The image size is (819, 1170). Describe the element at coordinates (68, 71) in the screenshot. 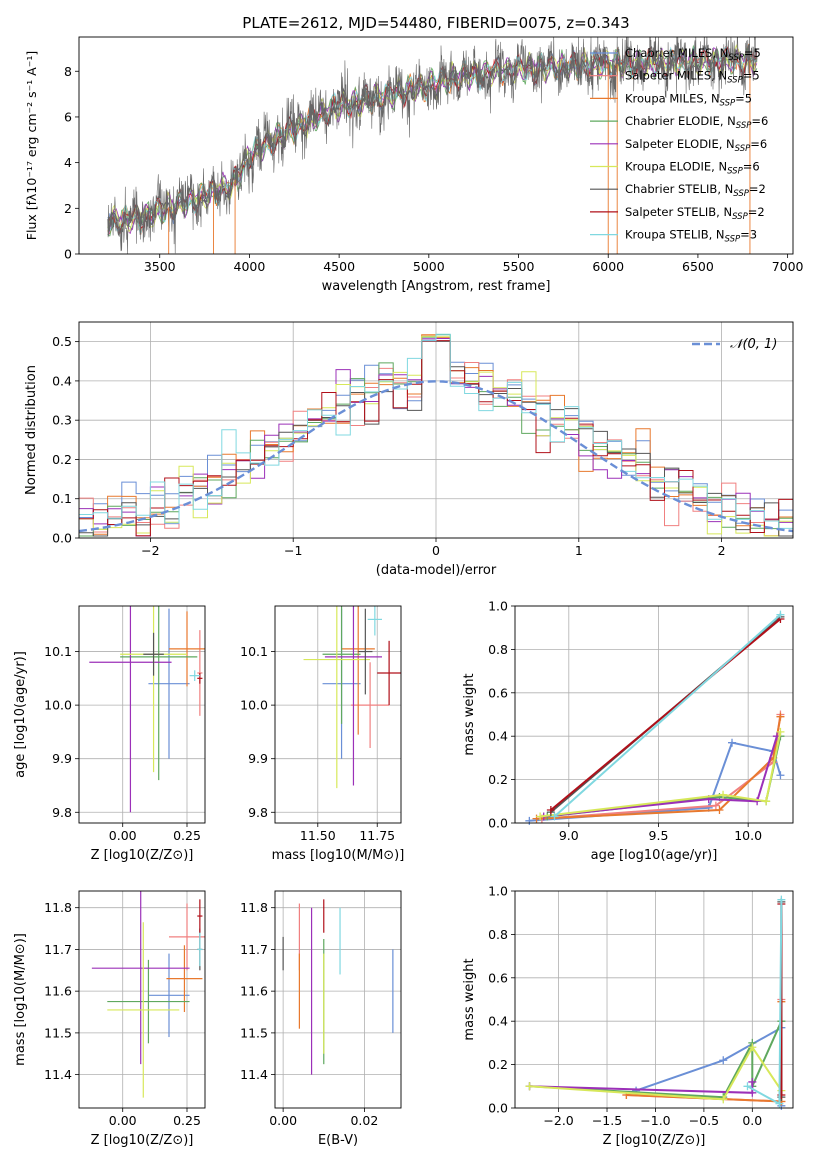

I see `y-tick-label: 8` at that location.